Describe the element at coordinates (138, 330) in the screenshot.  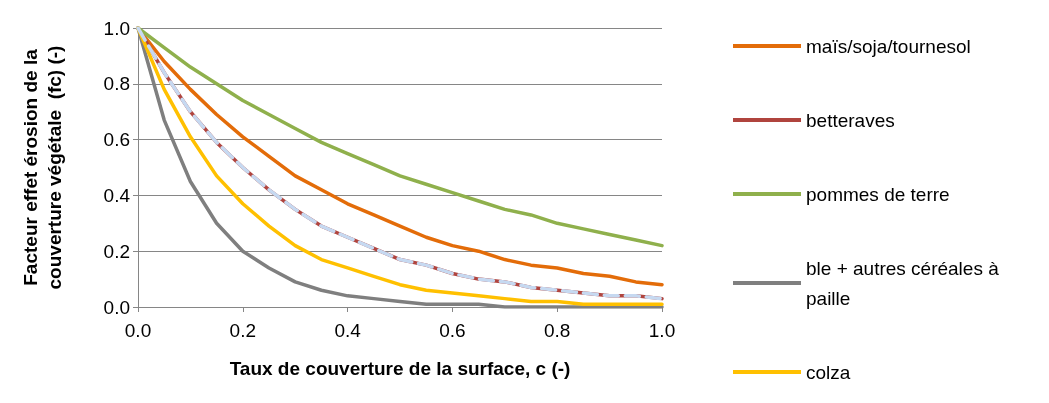
I see `x-tick-label: 0.0` at that location.